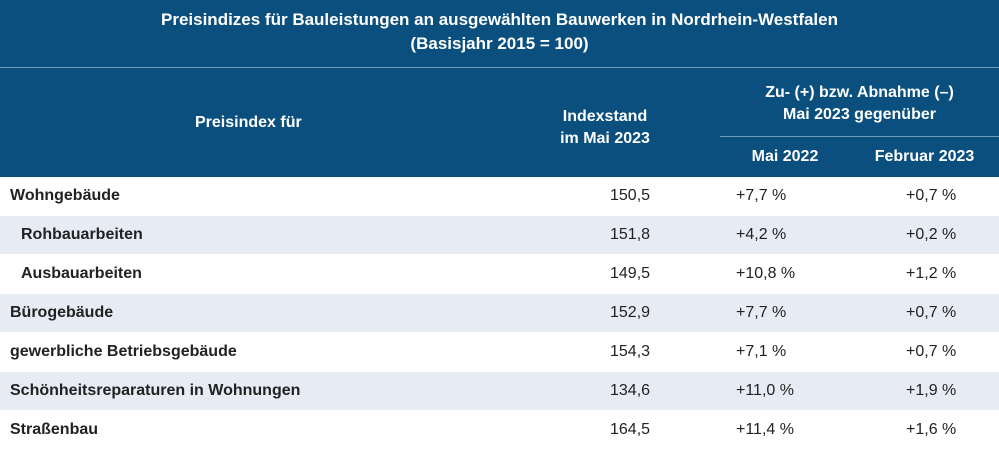 Image resolution: width=999 pixels, height=450 pixels. Describe the element at coordinates (245, 430) in the screenshot. I see `row-label: Straßenbau` at that location.